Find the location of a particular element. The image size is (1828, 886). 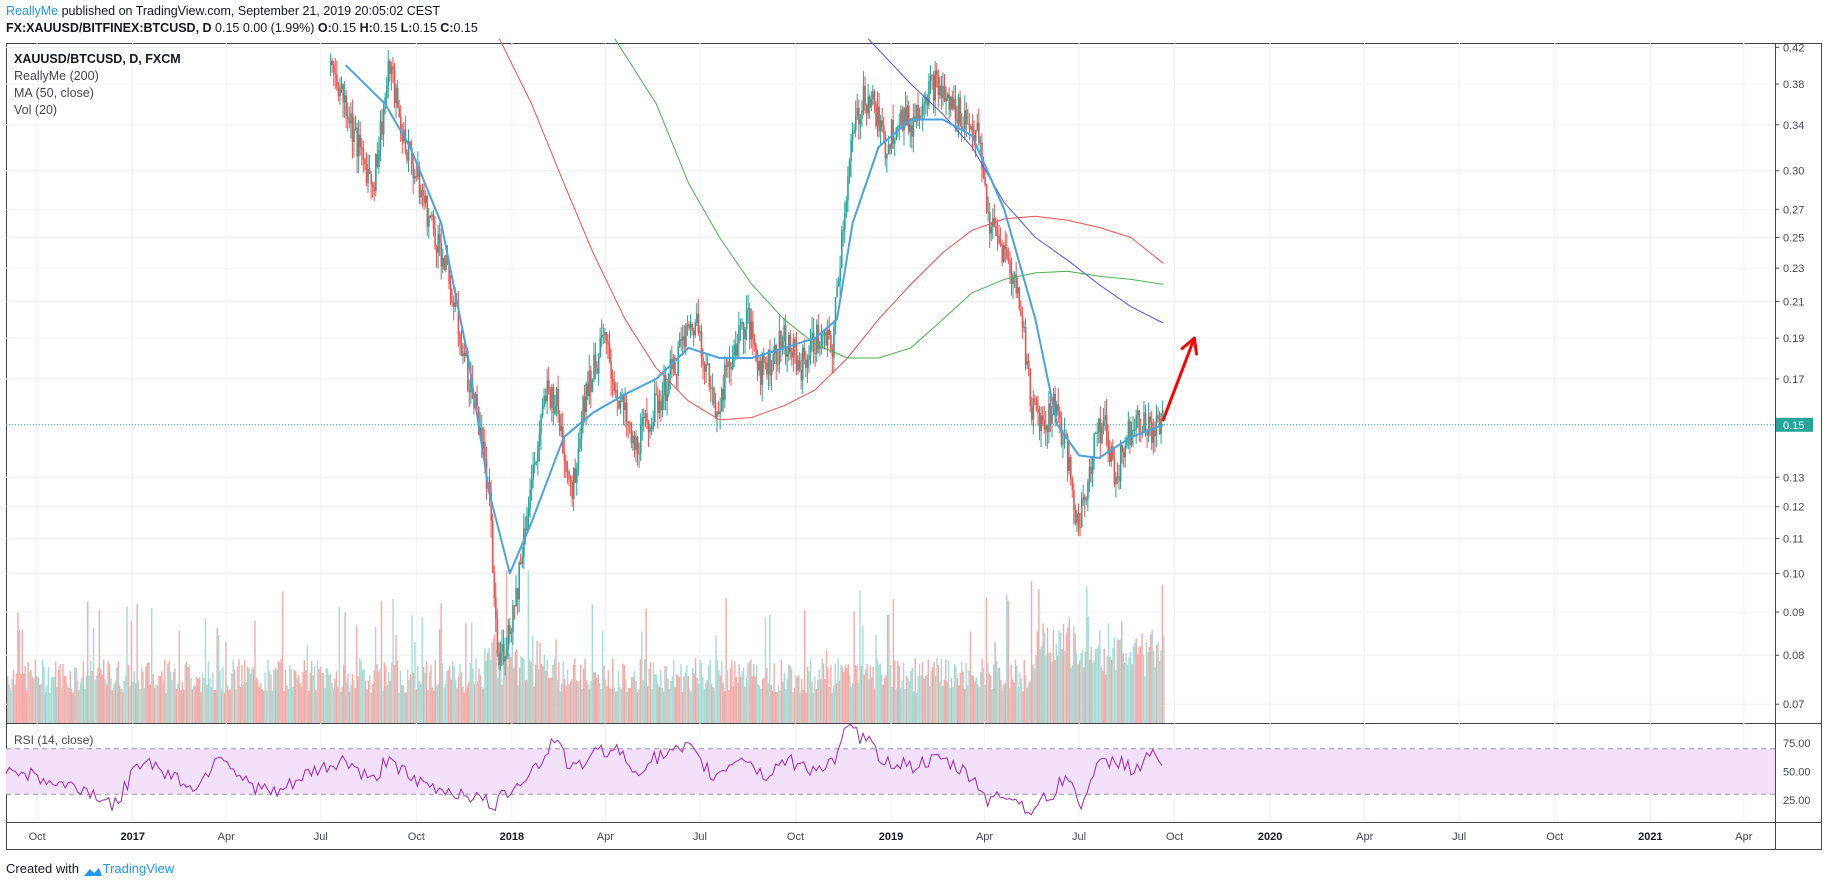

rsi-line is located at coordinates (584, 769).